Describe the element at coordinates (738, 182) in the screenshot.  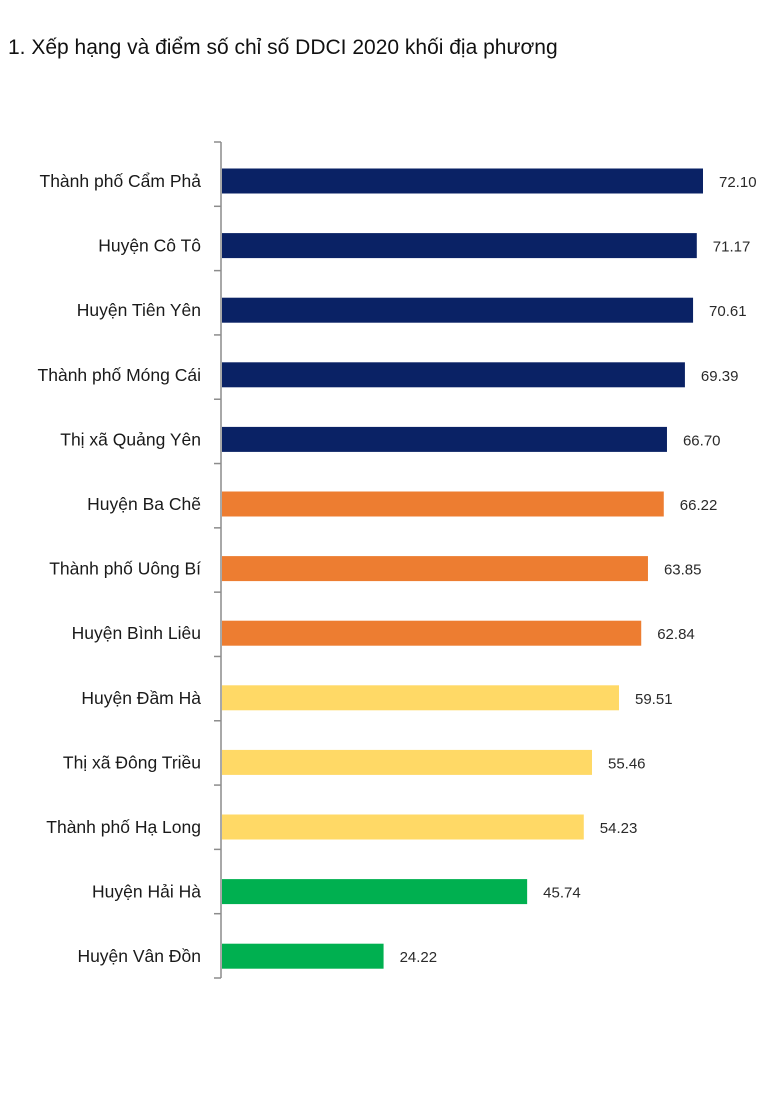
I see `value-label: 72.10` at that location.